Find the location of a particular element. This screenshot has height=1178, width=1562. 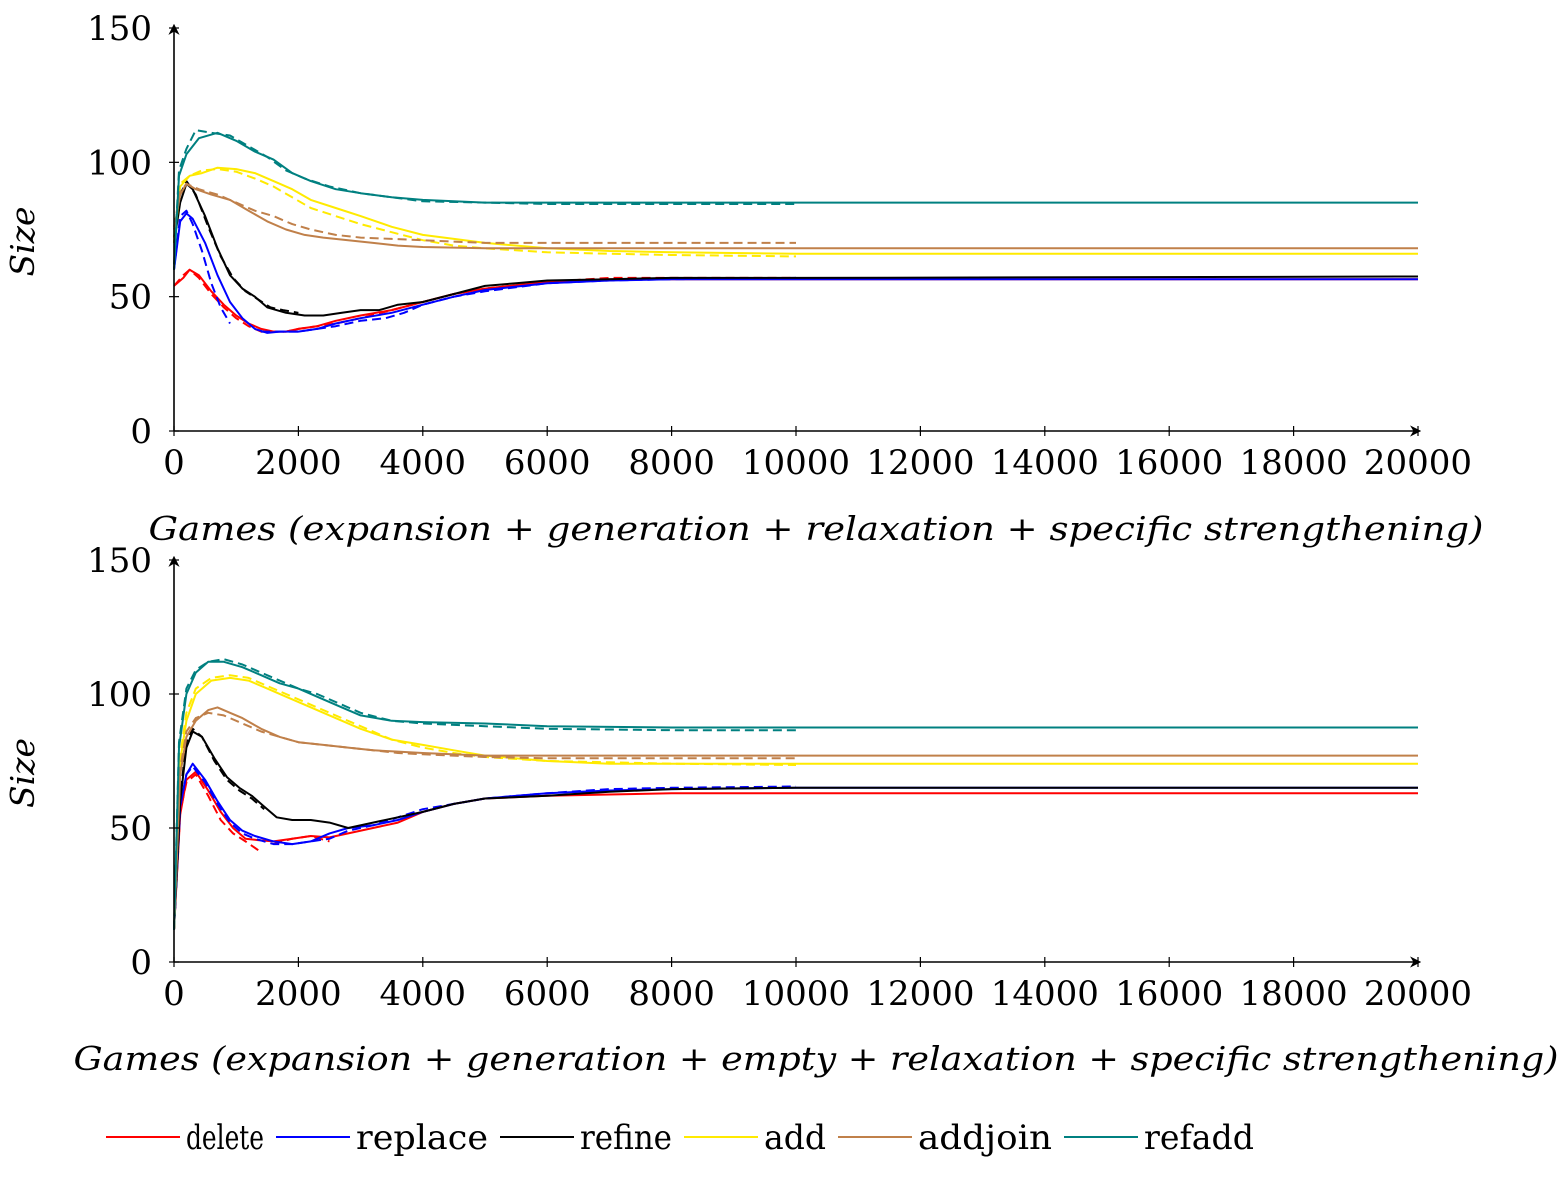

legend-label-refadd: refadd is located at coordinates (1199, 1138).